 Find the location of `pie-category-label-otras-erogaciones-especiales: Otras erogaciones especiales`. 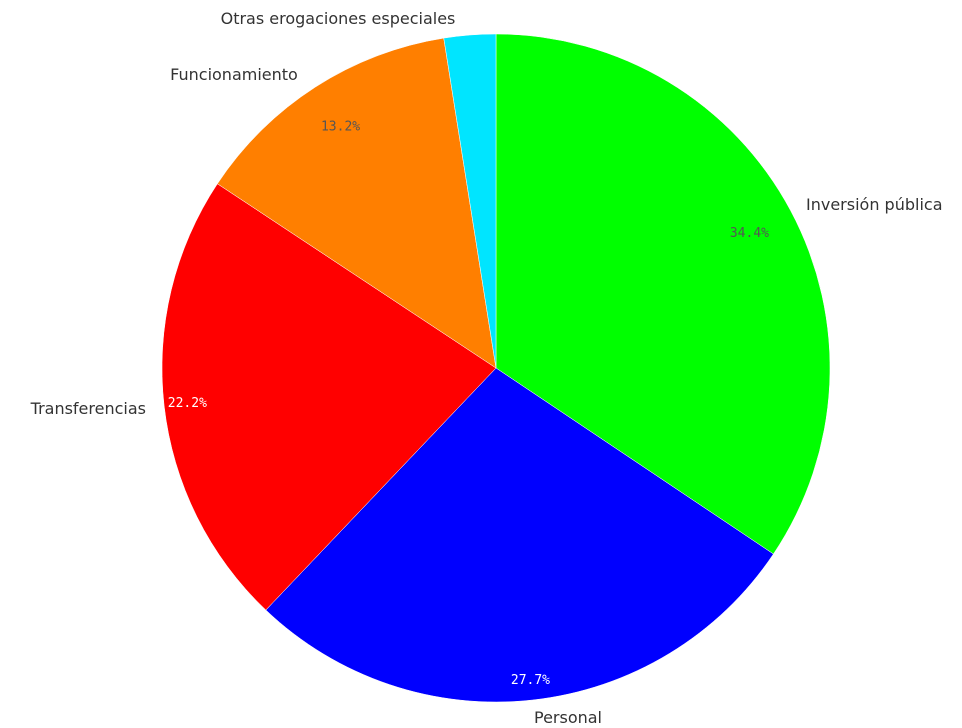

pie-category-label-otras-erogaciones-especiales: Otras erogaciones especiales is located at coordinates (338, 18).